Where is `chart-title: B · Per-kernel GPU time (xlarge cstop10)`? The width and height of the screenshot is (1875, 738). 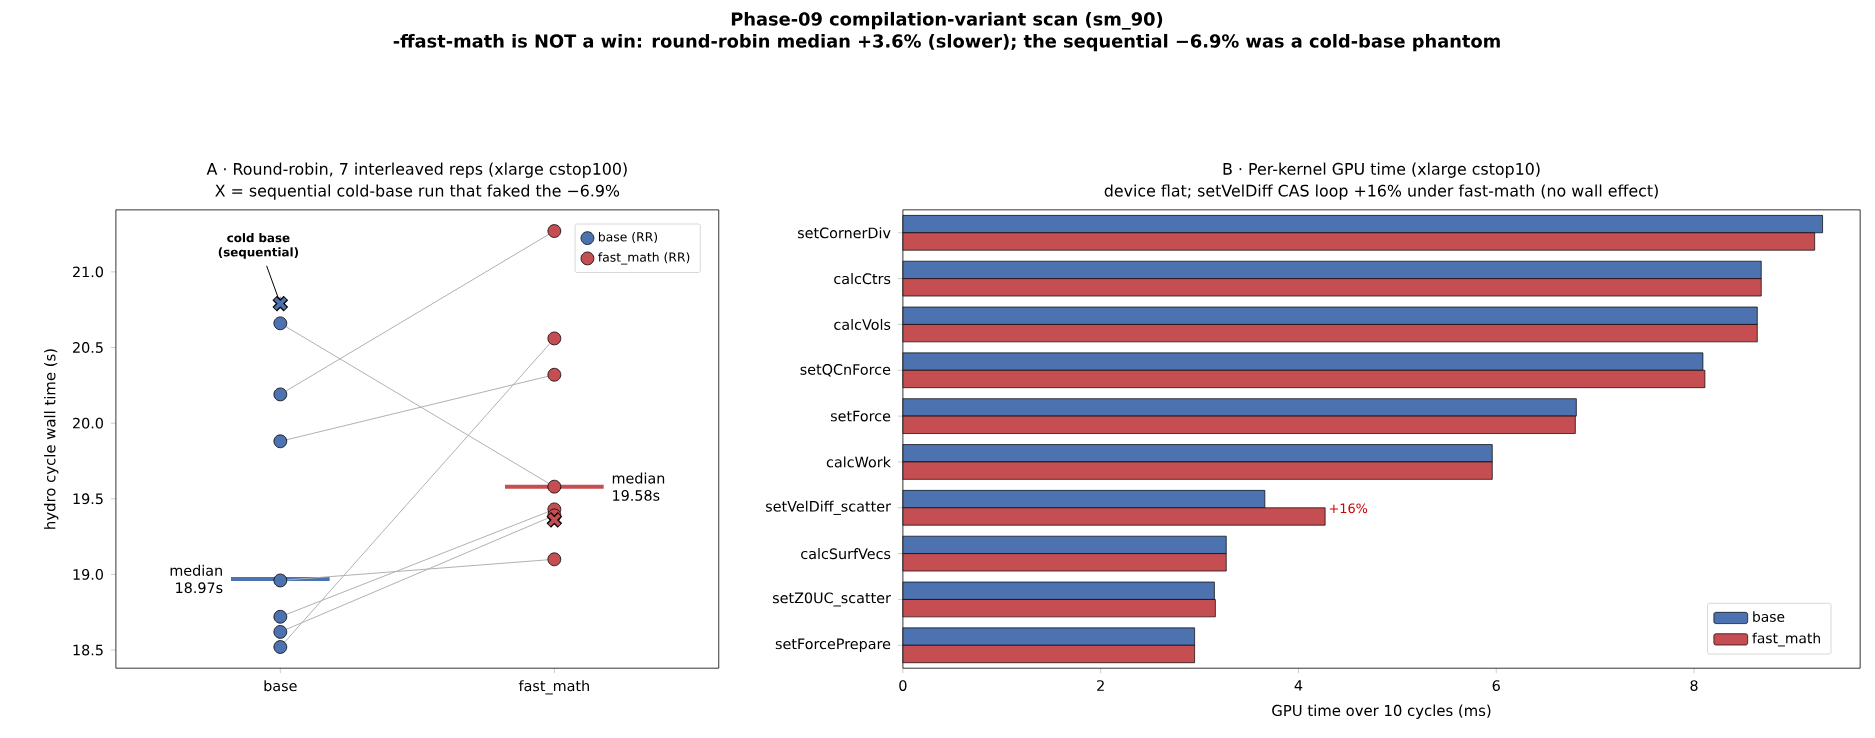 chart-title: B · Per-kernel GPU time (xlarge cstop10) is located at coordinates (1381, 170).